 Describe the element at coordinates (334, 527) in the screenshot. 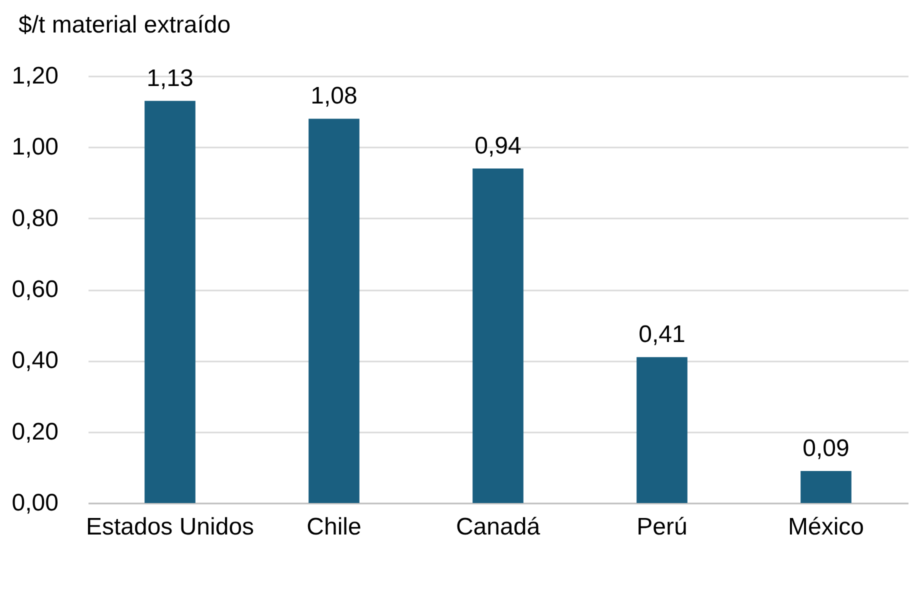

I see `x-tick-label: Chile` at that location.